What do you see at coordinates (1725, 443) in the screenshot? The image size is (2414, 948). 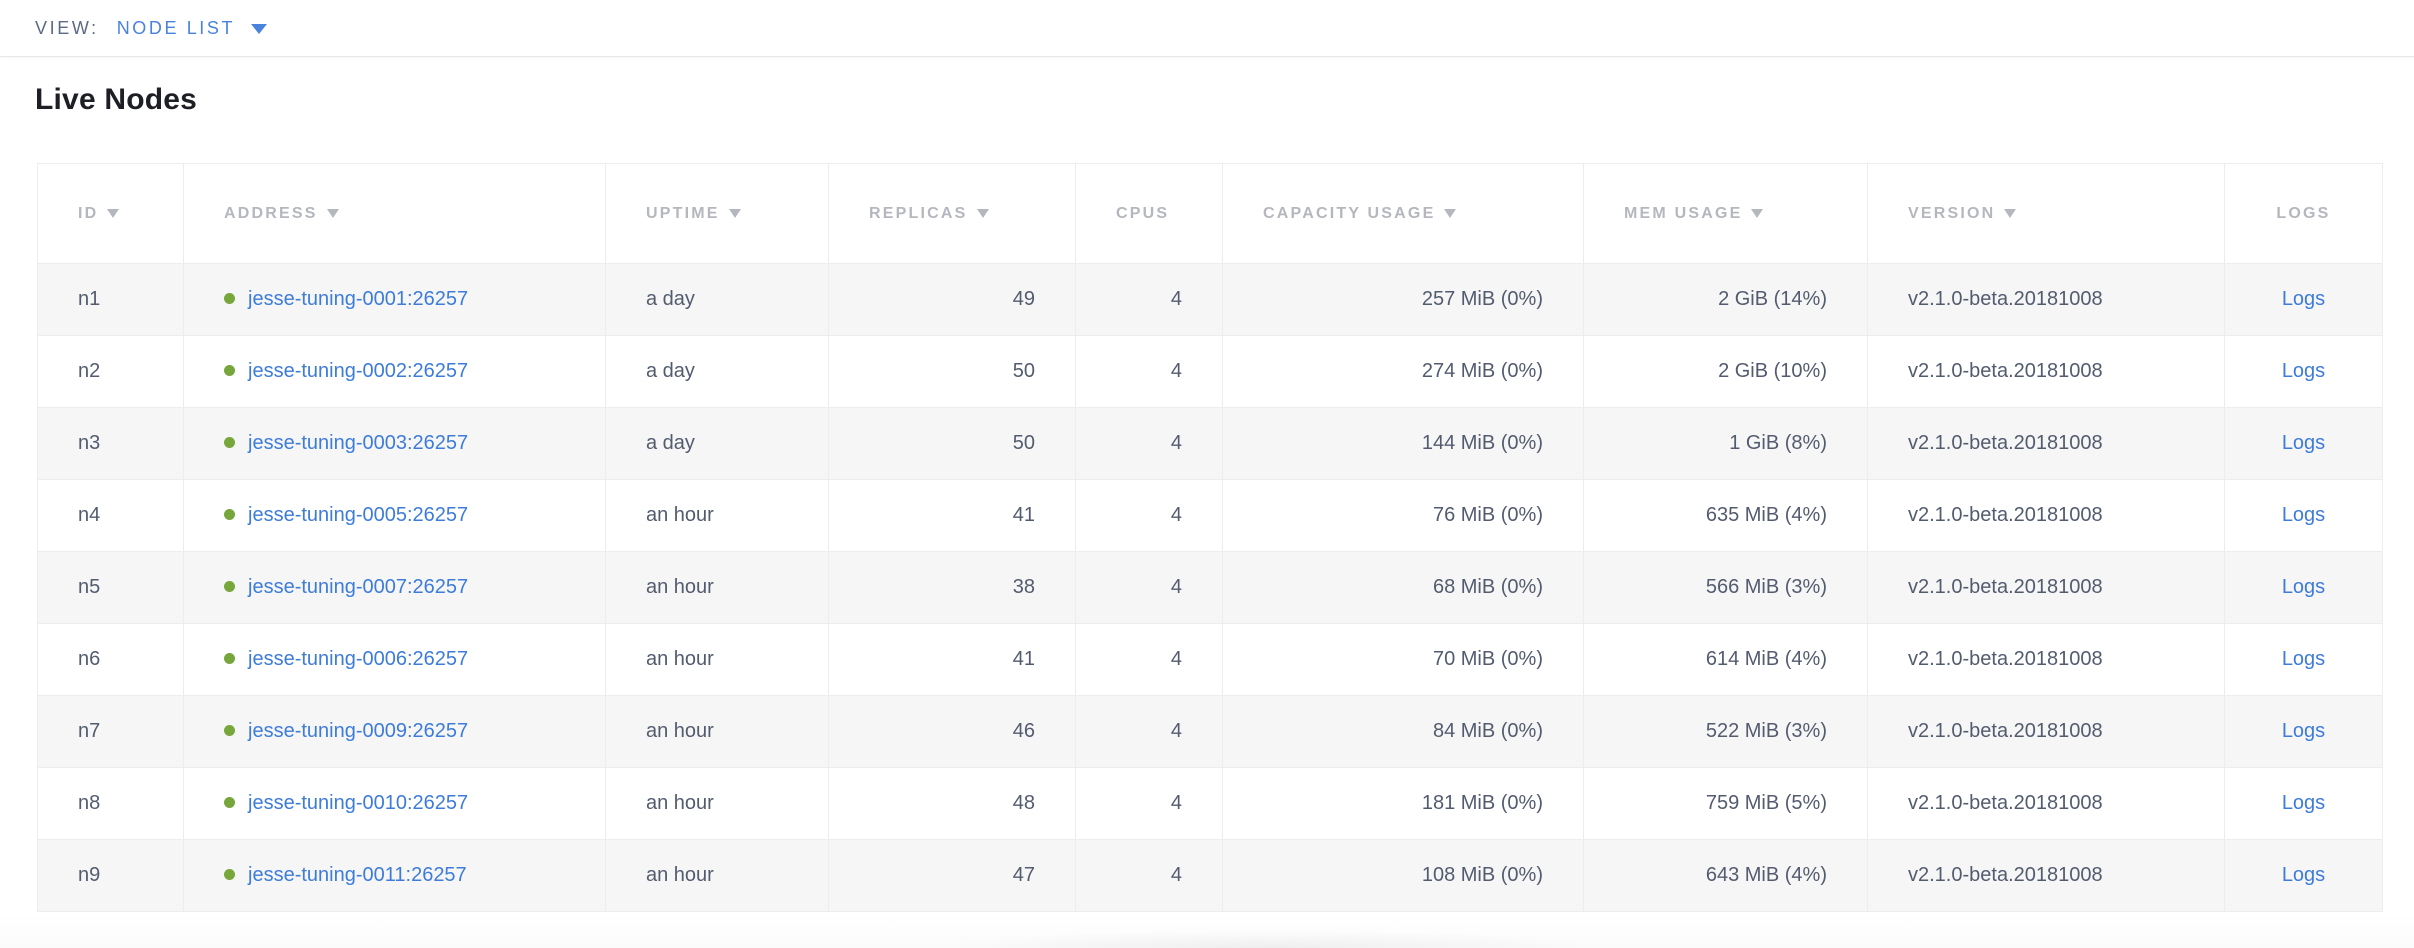 I see `node-mem-cell: 1 GiB (8%)` at bounding box center [1725, 443].